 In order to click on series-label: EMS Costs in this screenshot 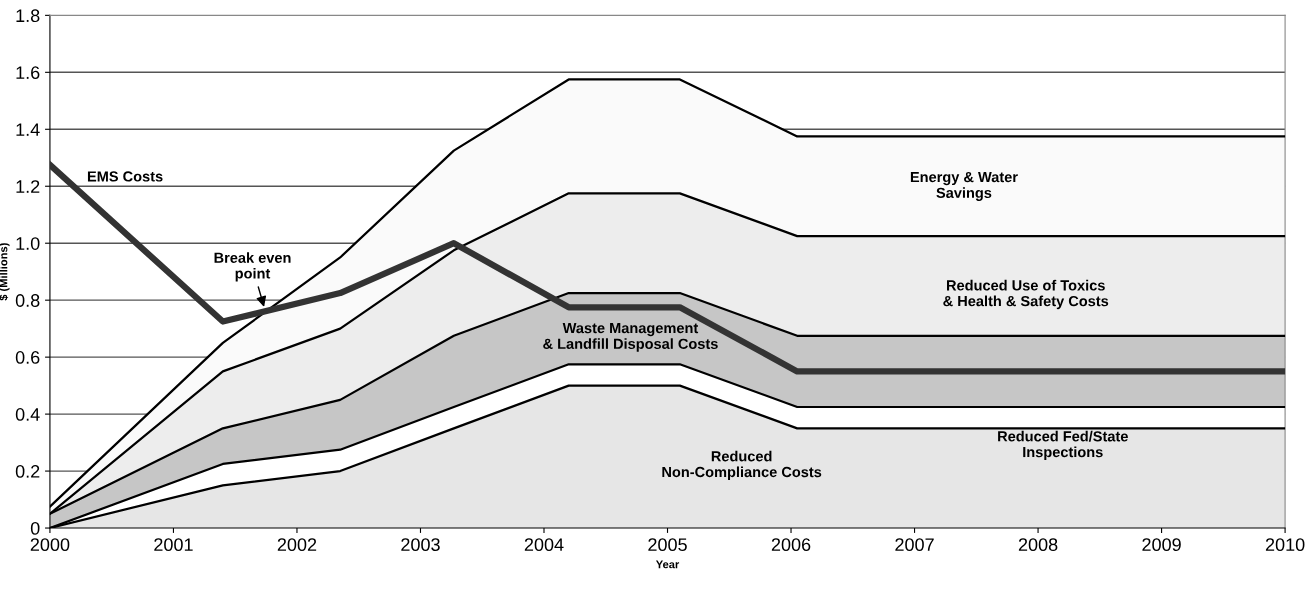, I will do `click(125, 176)`.